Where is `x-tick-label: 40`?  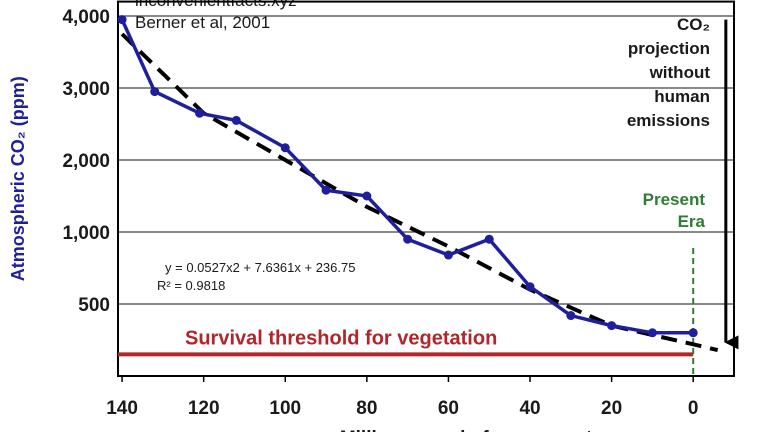
x-tick-label: 40 is located at coordinates (529, 408).